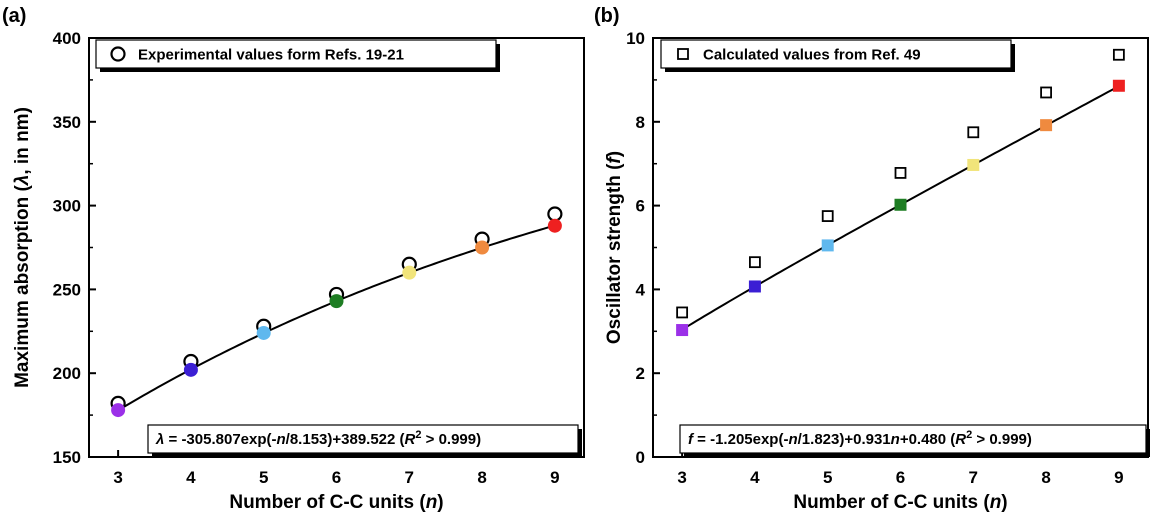  Describe the element at coordinates (22, 247) in the screenshot. I see `y-axis-label: Maximum absorption (λ, in nm)` at that location.